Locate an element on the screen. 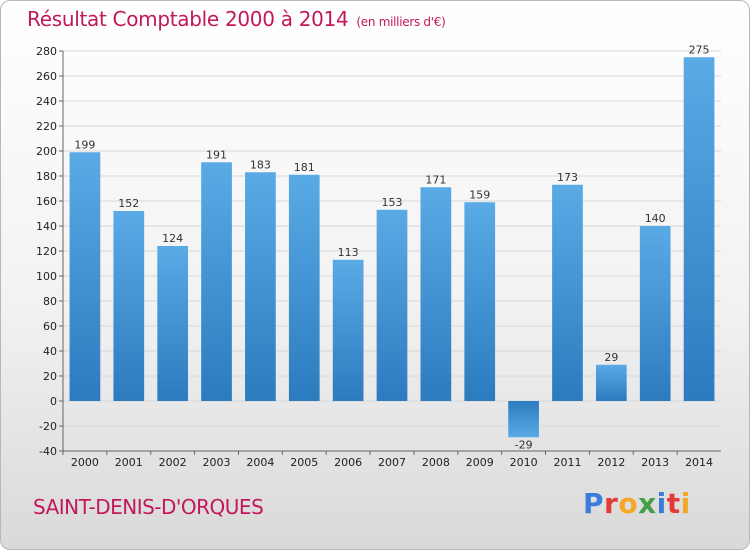  y-tick-label: 200 is located at coordinates (46, 151).